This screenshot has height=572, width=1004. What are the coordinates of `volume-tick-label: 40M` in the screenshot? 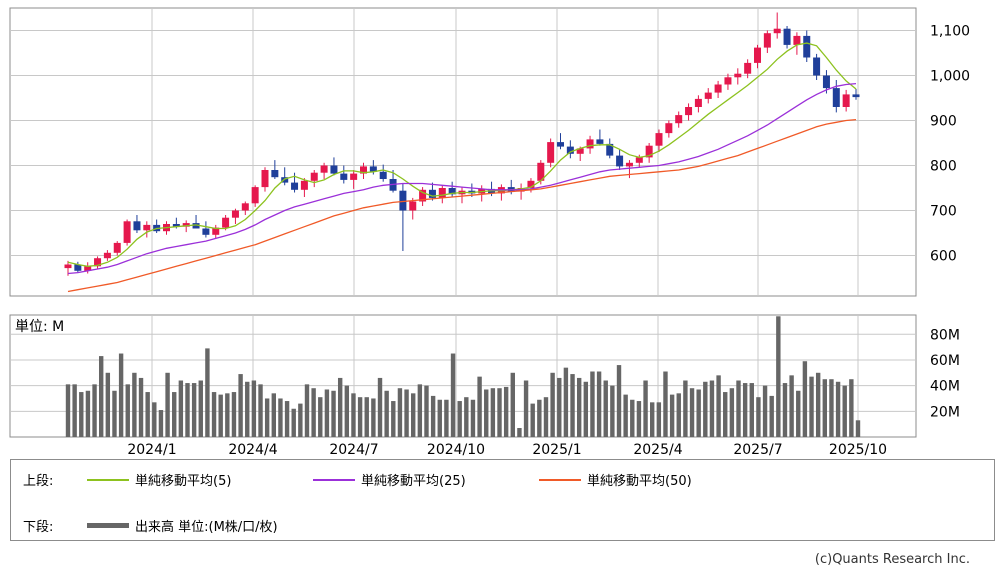 It's located at (945, 387).